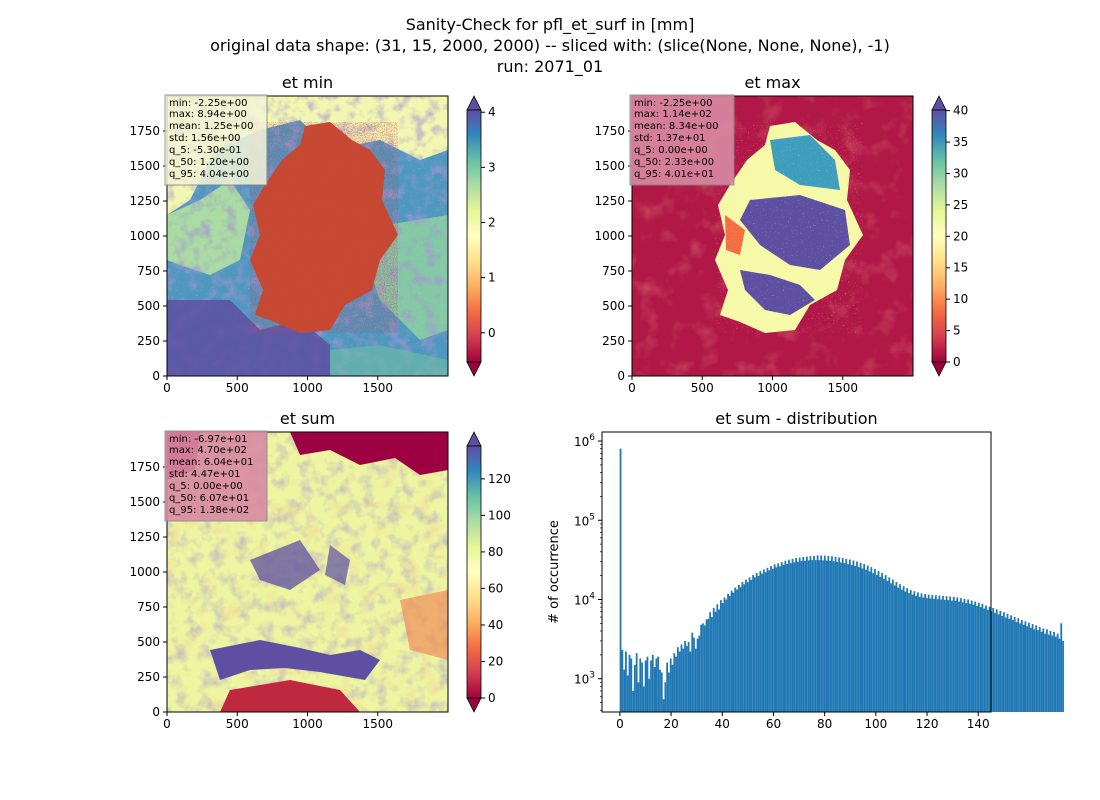  I want to click on histogram-bars, so click(841, 580).